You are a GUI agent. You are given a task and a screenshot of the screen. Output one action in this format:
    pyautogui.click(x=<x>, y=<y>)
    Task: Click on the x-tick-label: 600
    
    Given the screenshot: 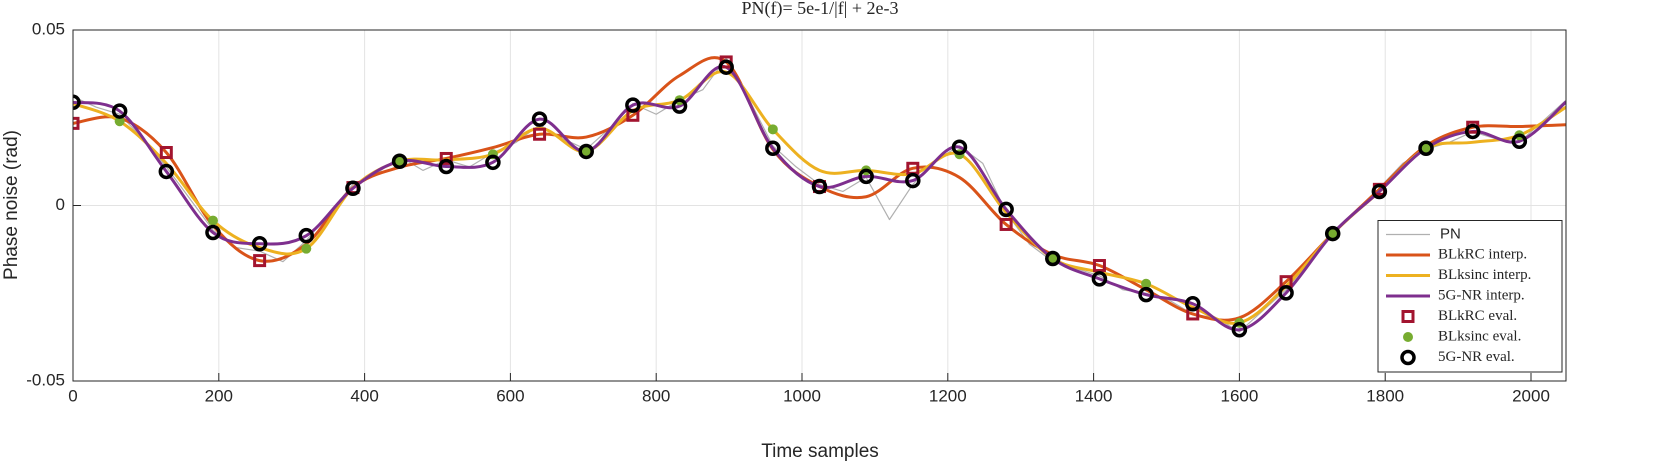 What is the action you would take?
    pyautogui.click(x=510, y=395)
    